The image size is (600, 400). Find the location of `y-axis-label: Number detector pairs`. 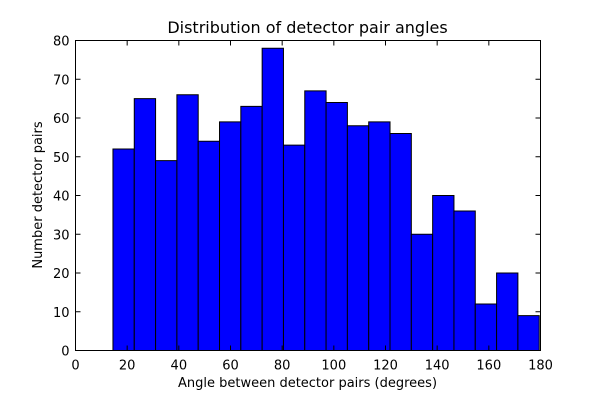

y-axis-label: Number detector pairs is located at coordinates (38, 195).